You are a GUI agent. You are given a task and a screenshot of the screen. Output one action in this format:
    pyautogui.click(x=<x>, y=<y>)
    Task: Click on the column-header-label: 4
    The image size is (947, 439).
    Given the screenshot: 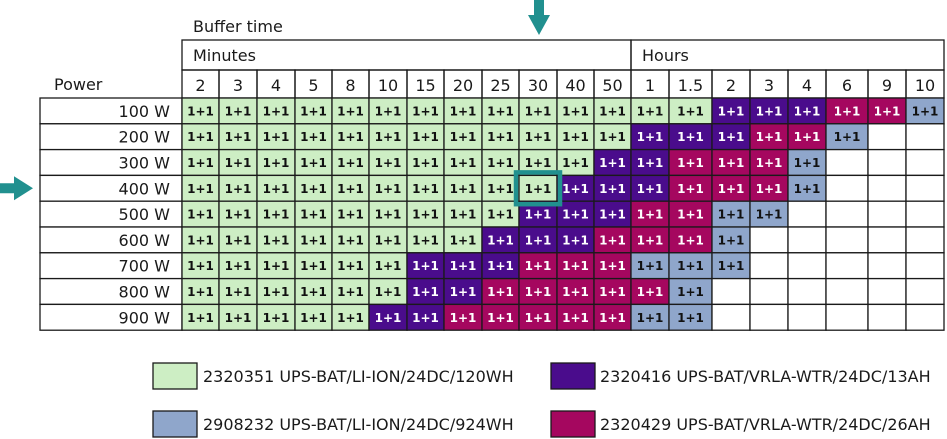 What is the action you would take?
    pyautogui.click(x=807, y=85)
    